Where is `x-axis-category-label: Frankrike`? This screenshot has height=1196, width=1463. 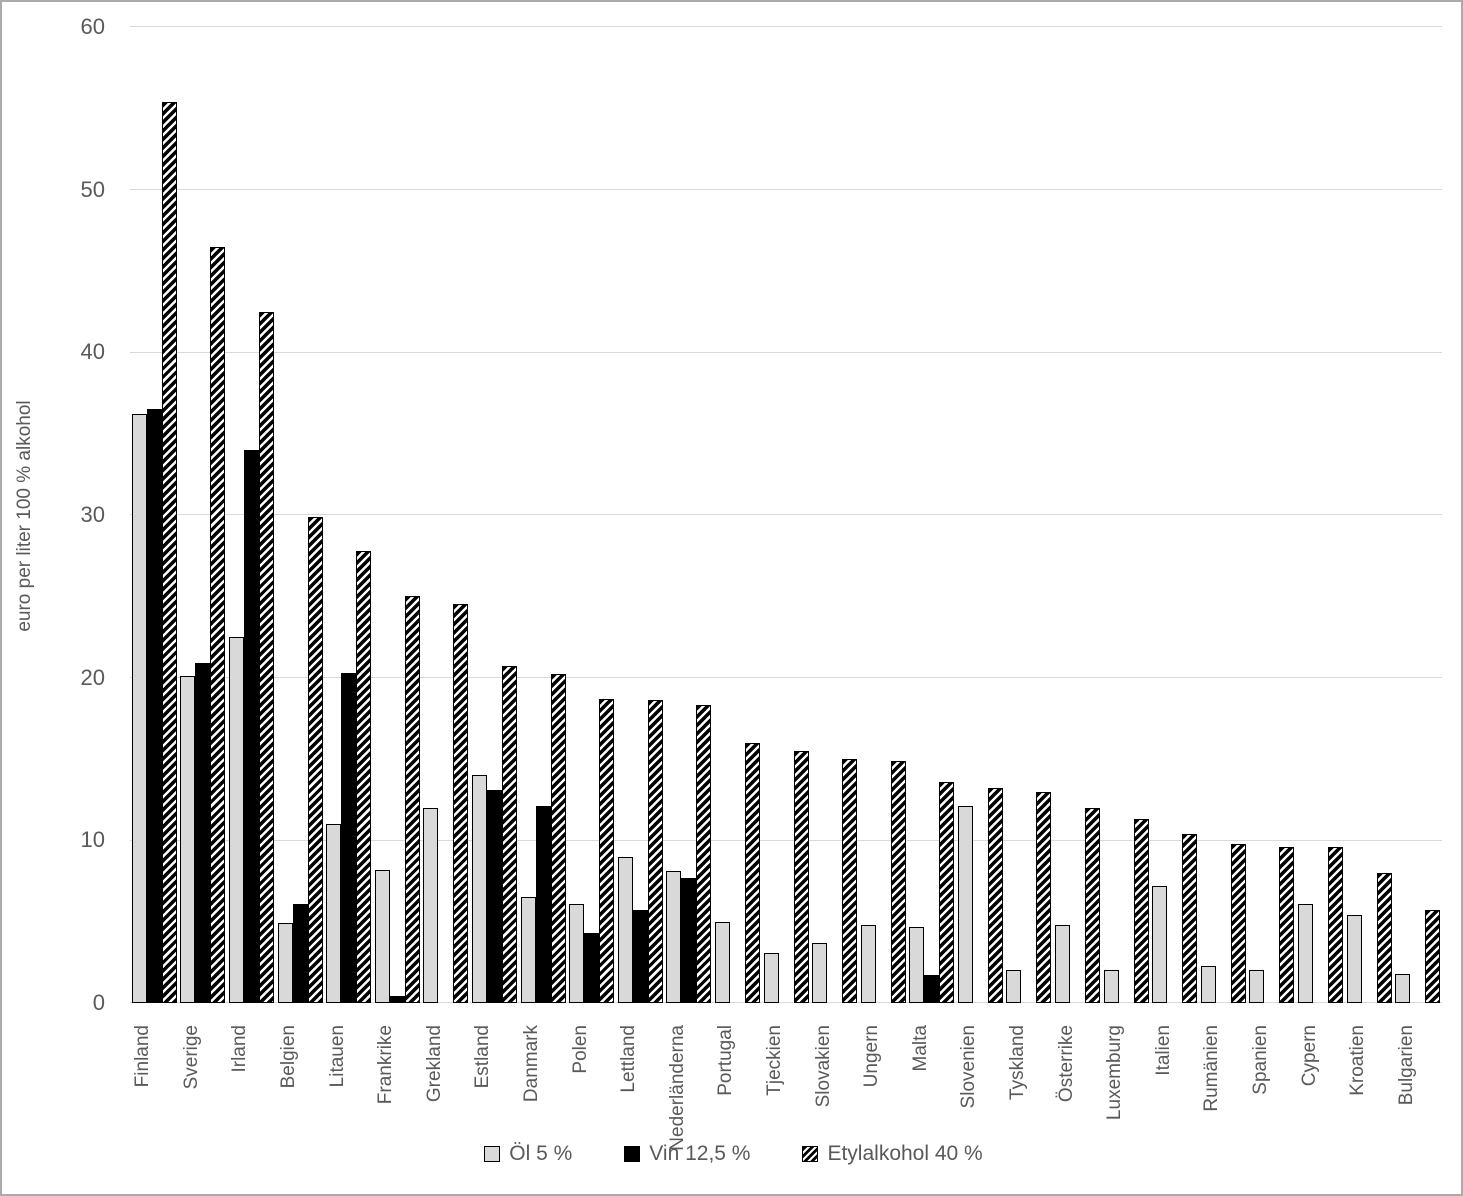
x-axis-category-label: Frankrike is located at coordinates (386, 1065).